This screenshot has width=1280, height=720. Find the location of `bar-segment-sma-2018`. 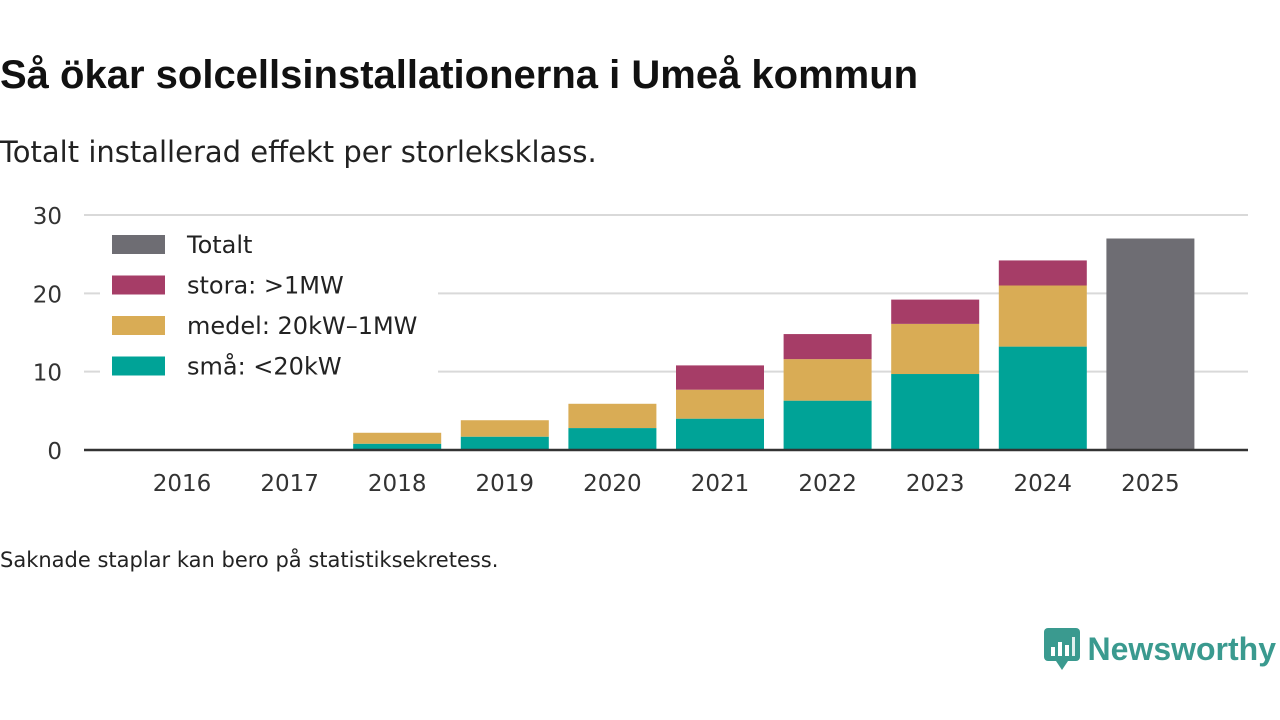

bar-segment-sma-2018 is located at coordinates (397, 446).